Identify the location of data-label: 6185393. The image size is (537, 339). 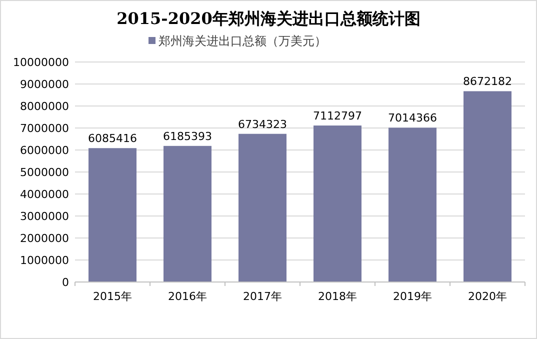
(187, 136).